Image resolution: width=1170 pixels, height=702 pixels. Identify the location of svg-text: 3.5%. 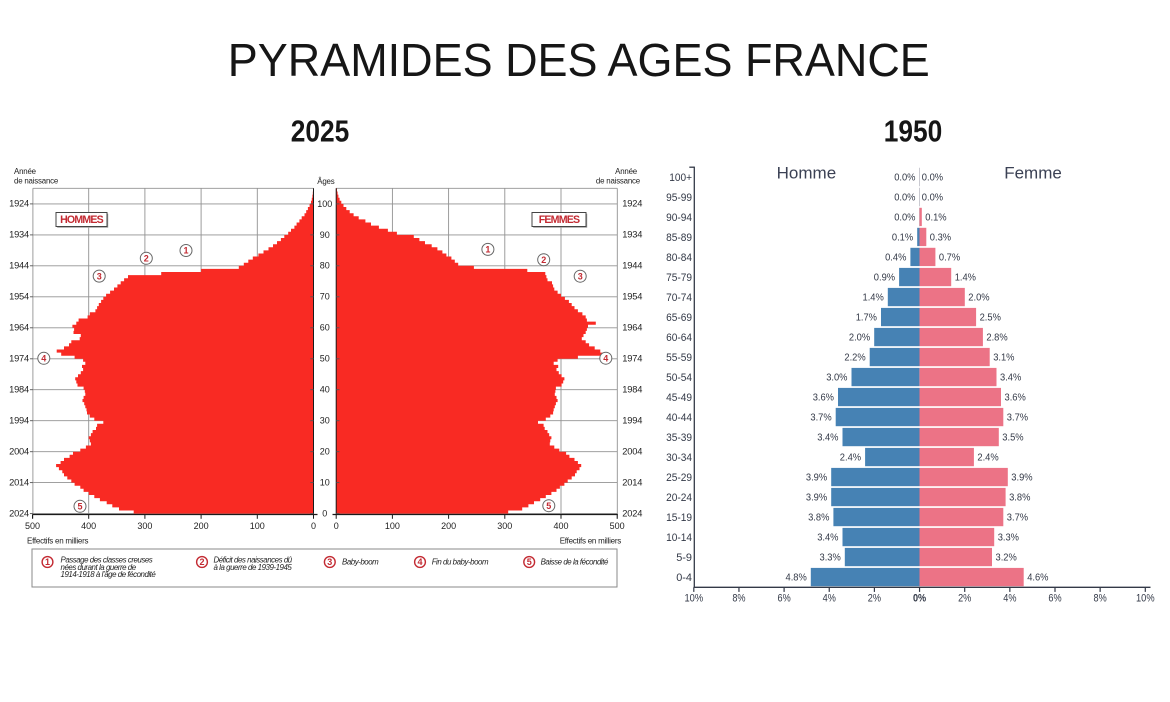
(1012, 438).